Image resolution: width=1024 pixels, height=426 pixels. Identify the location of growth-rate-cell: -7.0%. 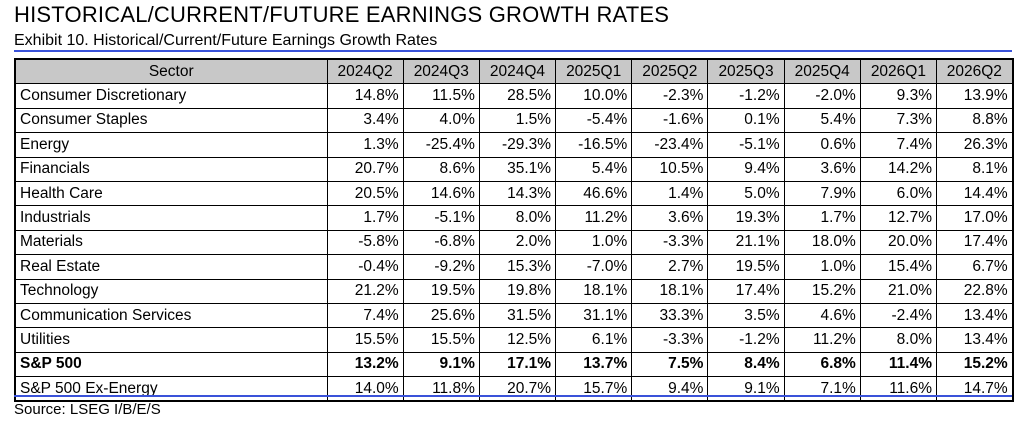
(594, 267).